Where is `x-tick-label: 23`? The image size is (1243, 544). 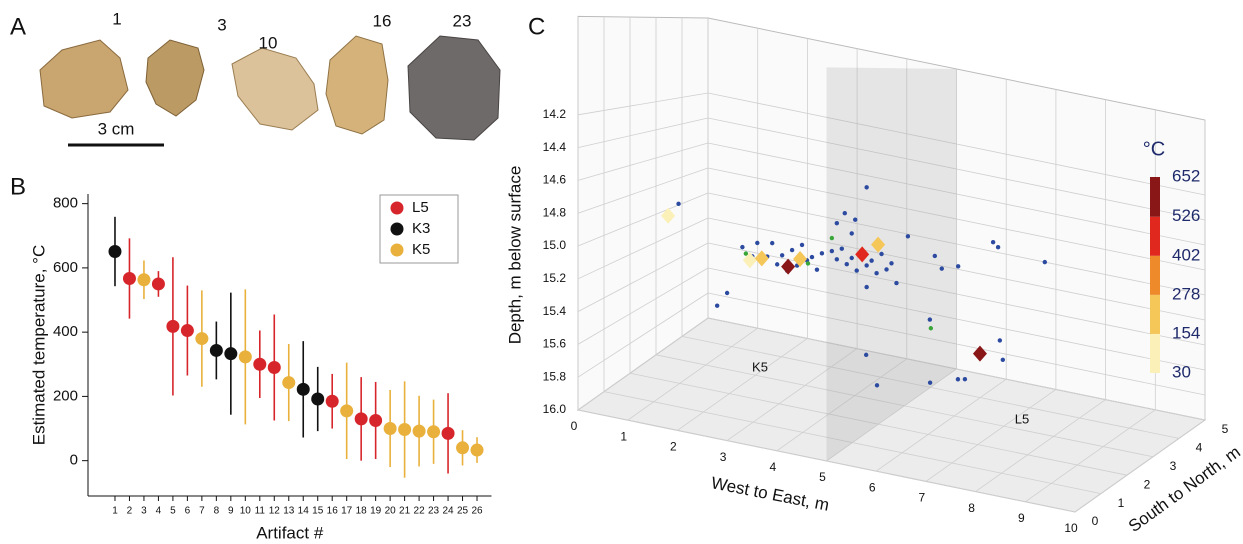
x-tick-label: 23 is located at coordinates (434, 511).